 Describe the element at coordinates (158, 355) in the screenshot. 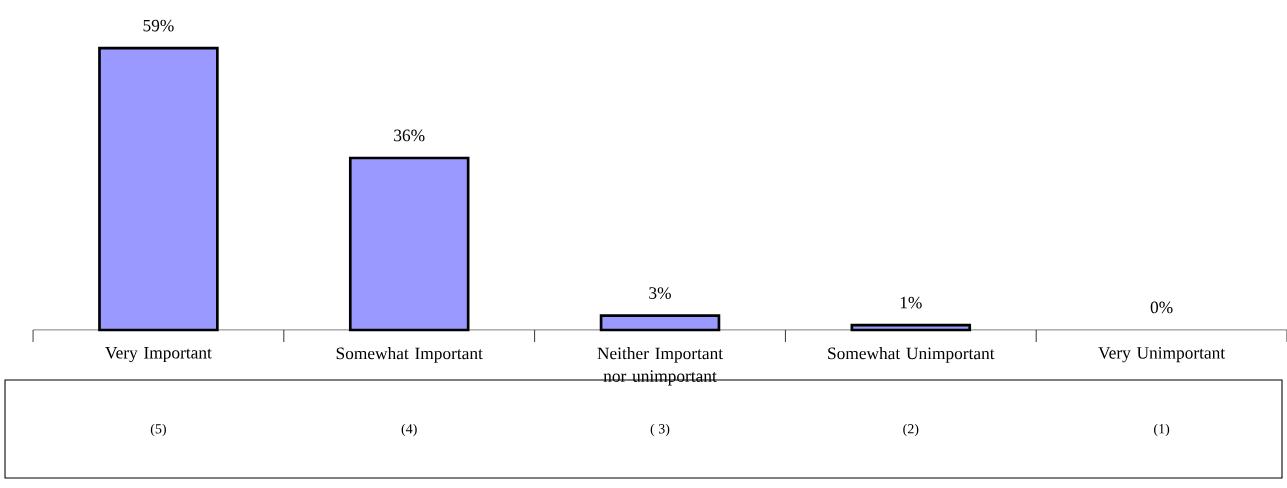

I see `x-tick-label: Very Important` at that location.